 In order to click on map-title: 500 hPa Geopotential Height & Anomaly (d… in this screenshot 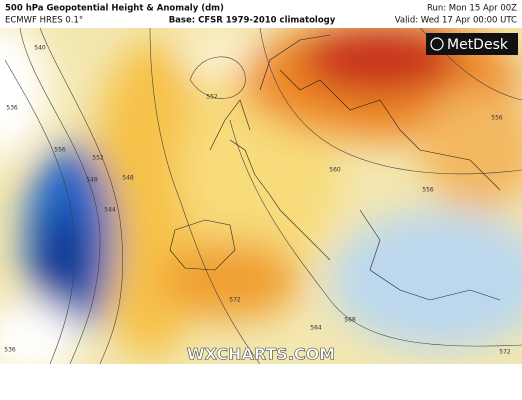, I will do `click(114, 9)`.